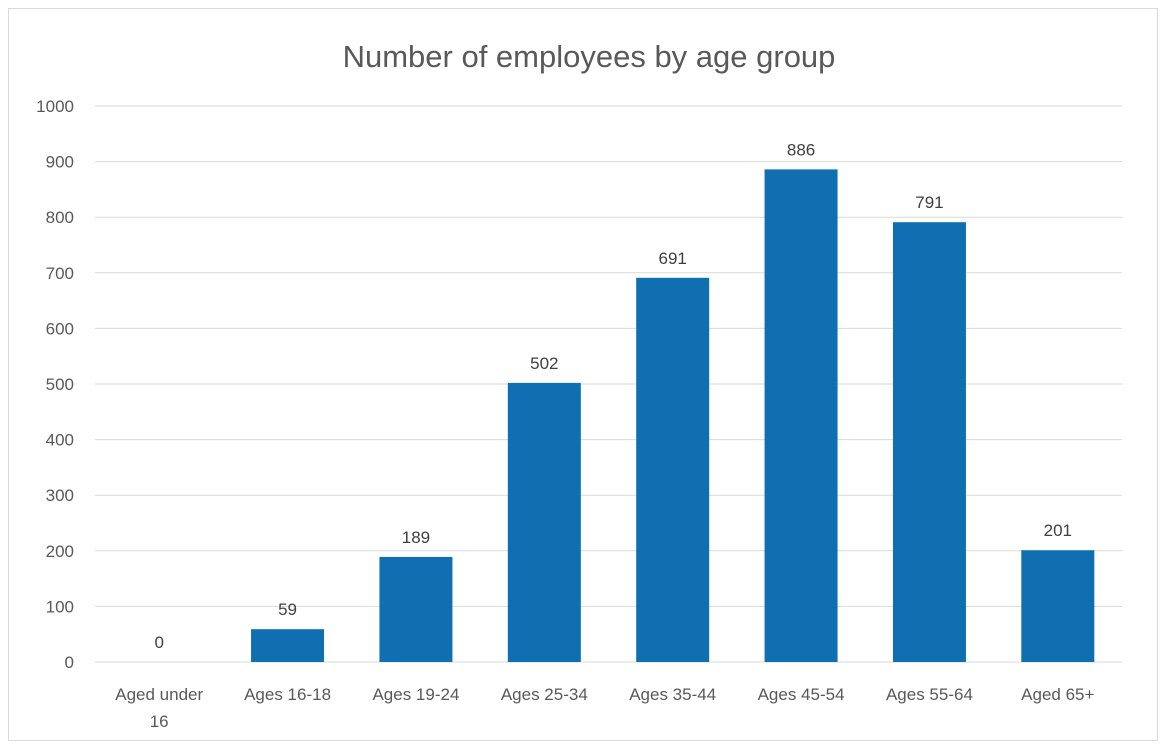  I want to click on y-tick-label: 200, so click(60, 551).